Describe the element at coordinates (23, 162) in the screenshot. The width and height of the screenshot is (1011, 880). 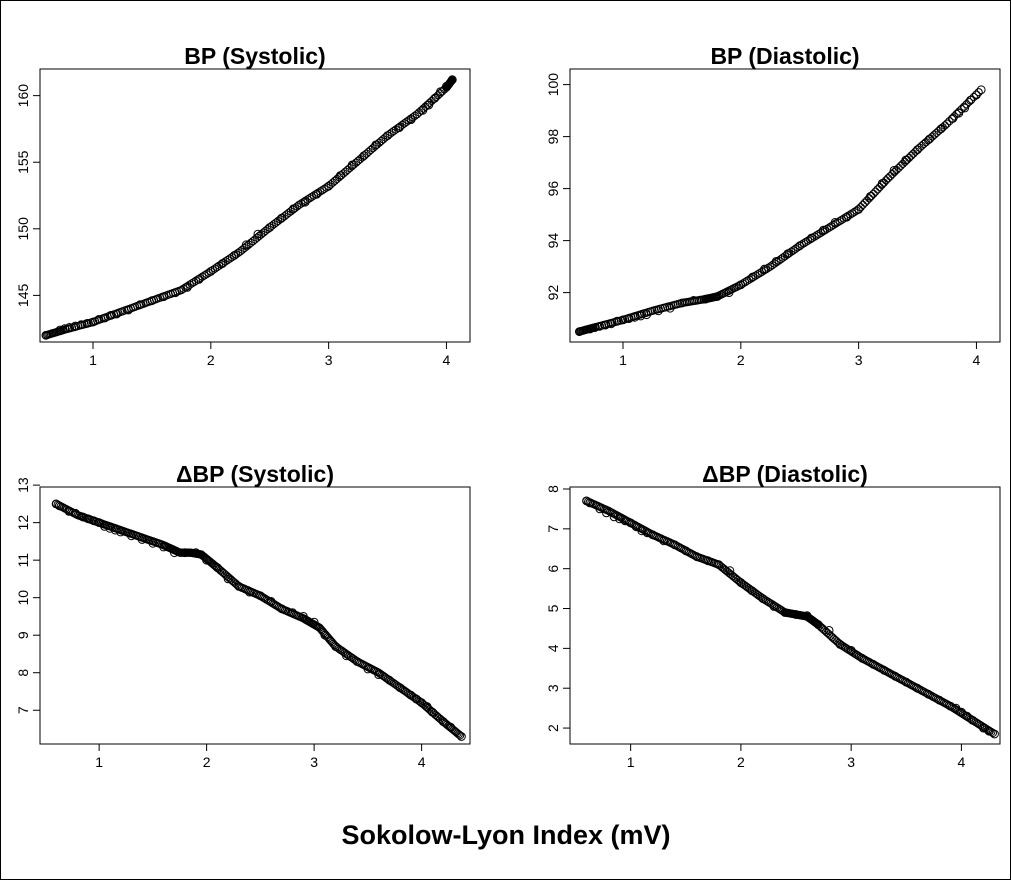
I see `y-tick-label: 155` at that location.